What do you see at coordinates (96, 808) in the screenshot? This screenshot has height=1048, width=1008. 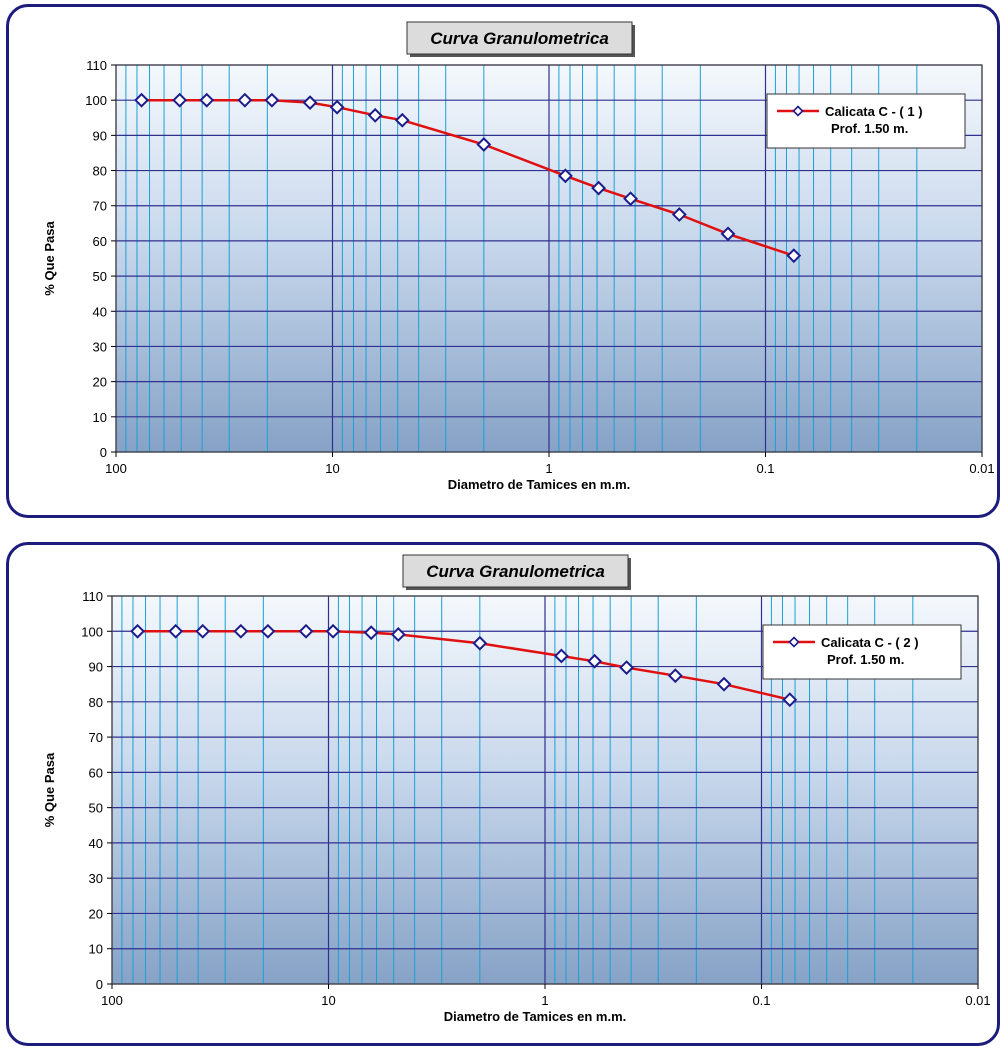 I see `chart-2-y-tick-label: 50` at bounding box center [96, 808].